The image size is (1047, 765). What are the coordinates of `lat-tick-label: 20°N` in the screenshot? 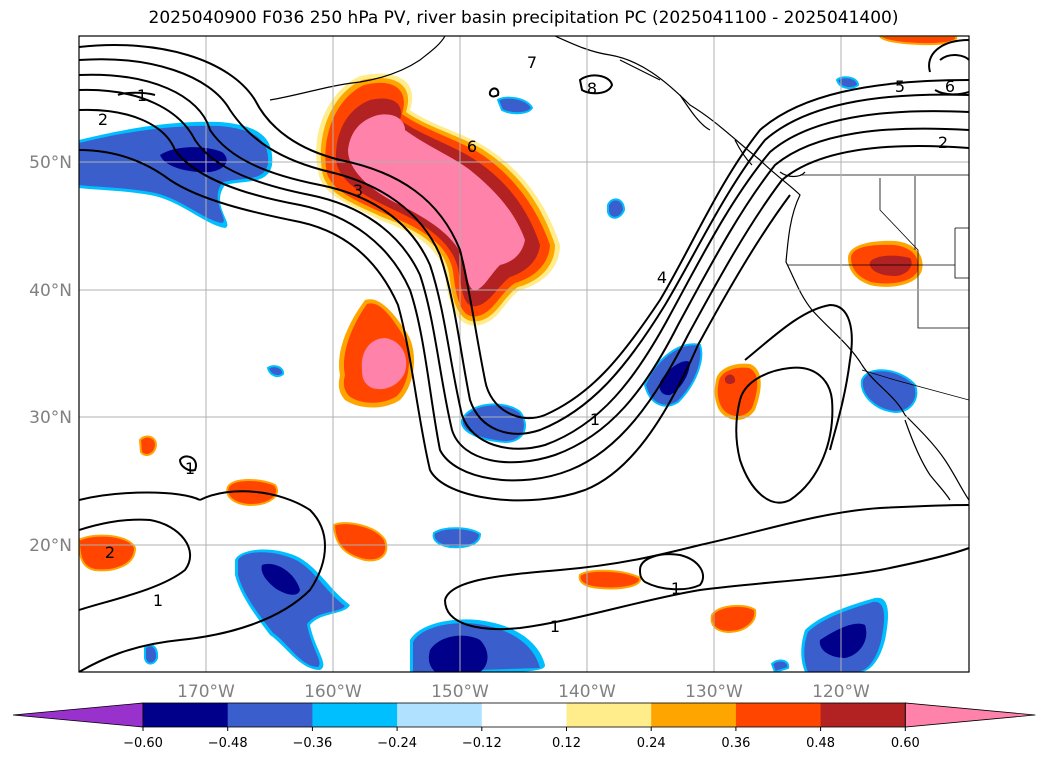 It's located at (50, 546).